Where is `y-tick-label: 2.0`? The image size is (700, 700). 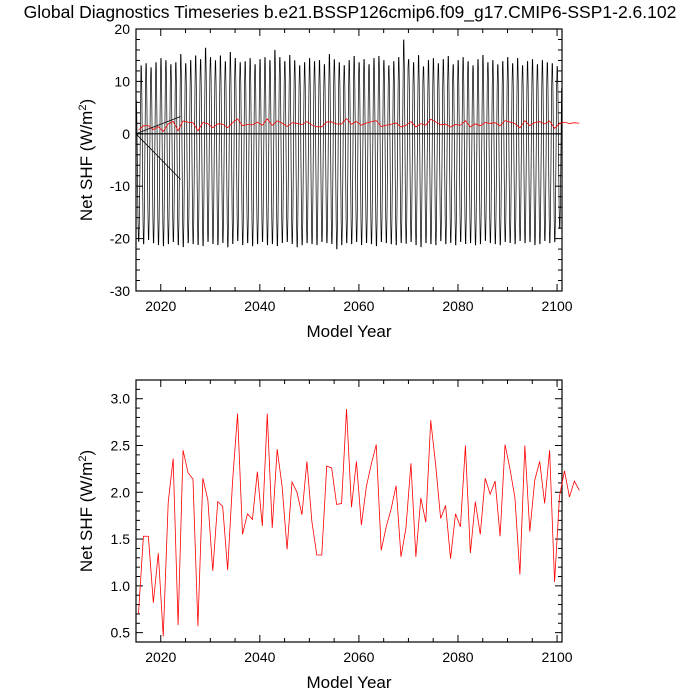 y-tick-label: 2.0 is located at coordinates (121, 492).